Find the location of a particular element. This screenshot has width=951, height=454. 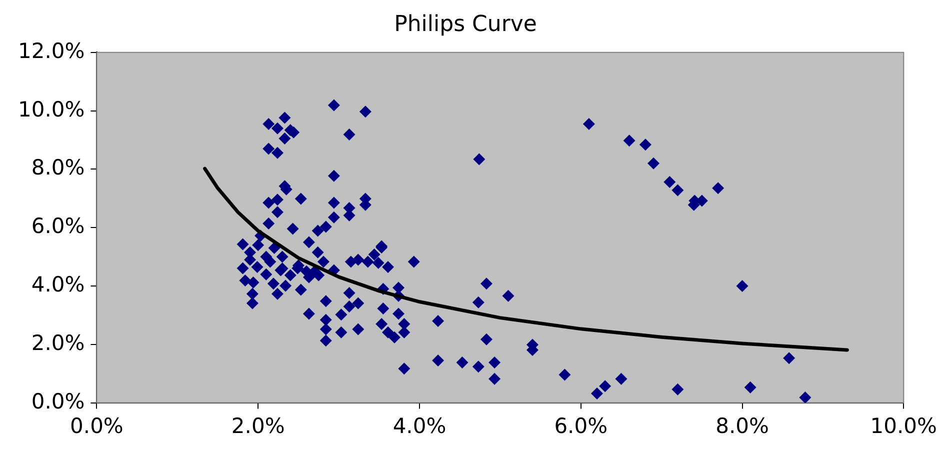

y-tick-label: 12.0% is located at coordinates (51, 50).